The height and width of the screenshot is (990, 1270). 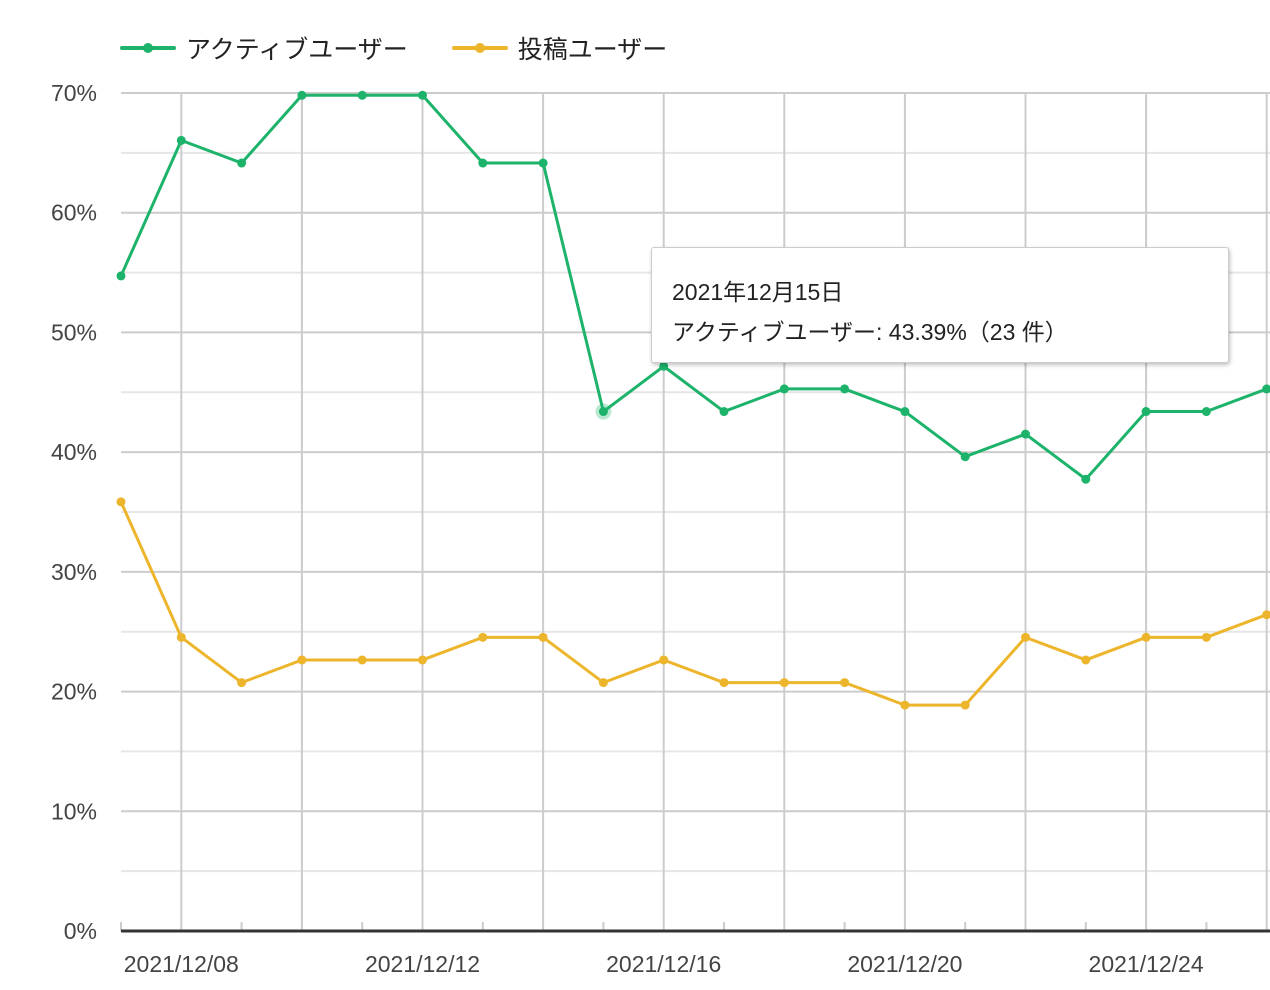 I want to click on legend-label: アクティブユーザー, so click(x=297, y=50).